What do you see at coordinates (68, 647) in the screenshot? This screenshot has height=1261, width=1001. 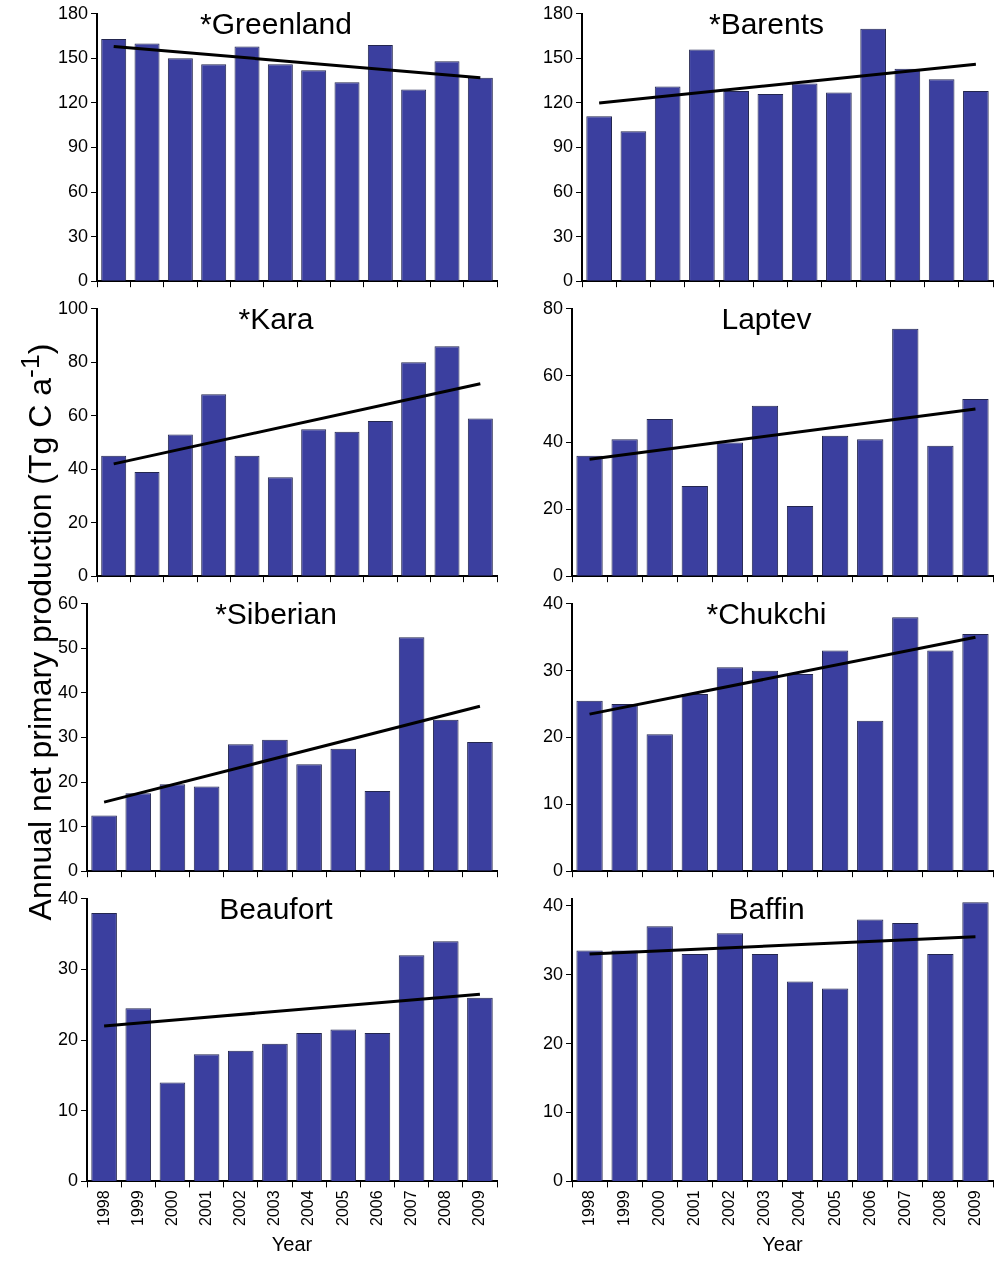 I see `y-tick-label: 50` at bounding box center [68, 647].